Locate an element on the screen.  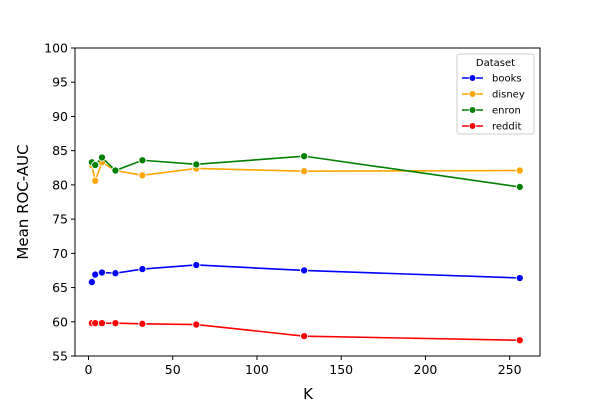
legend-marker-disney is located at coordinates (472, 94).